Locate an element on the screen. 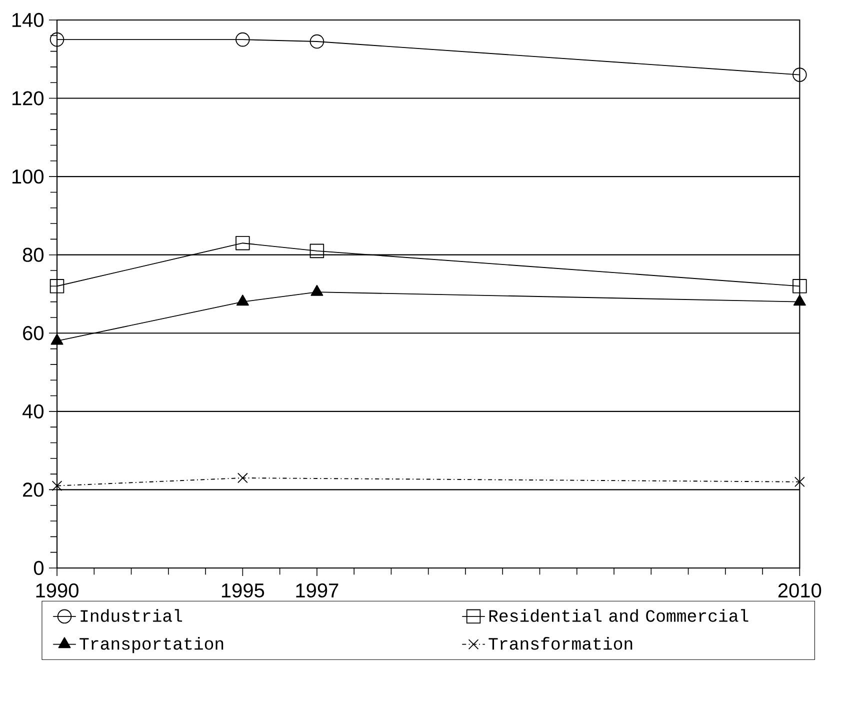 Image resolution: width=841 pixels, height=716 pixels. y-tick-label: 20 is located at coordinates (33, 489).